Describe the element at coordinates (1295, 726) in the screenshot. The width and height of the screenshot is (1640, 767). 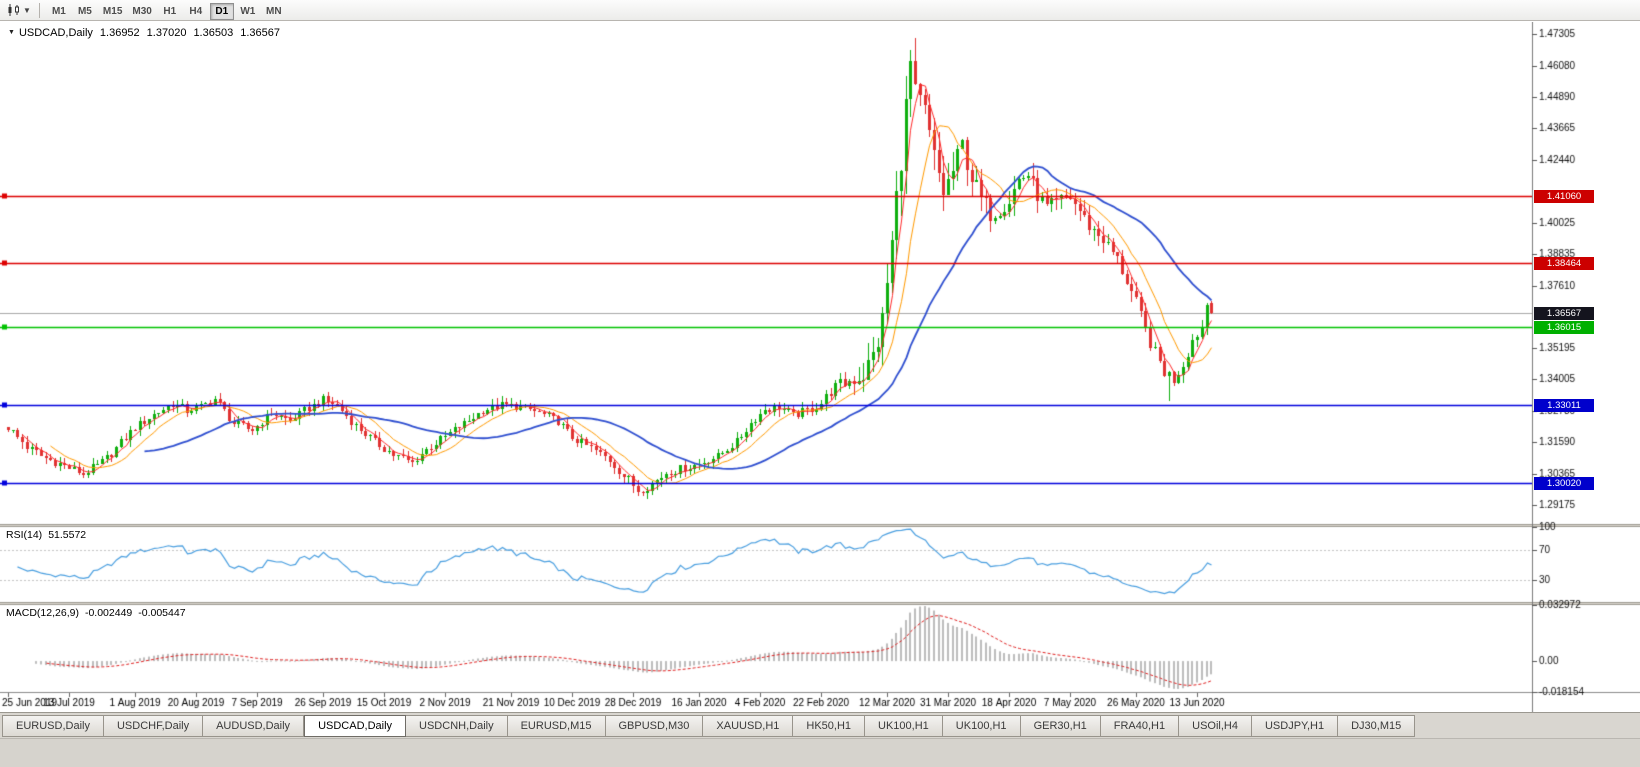
I see `chart-tab-usdjpy-h1: USDJPY,H1` at that location.